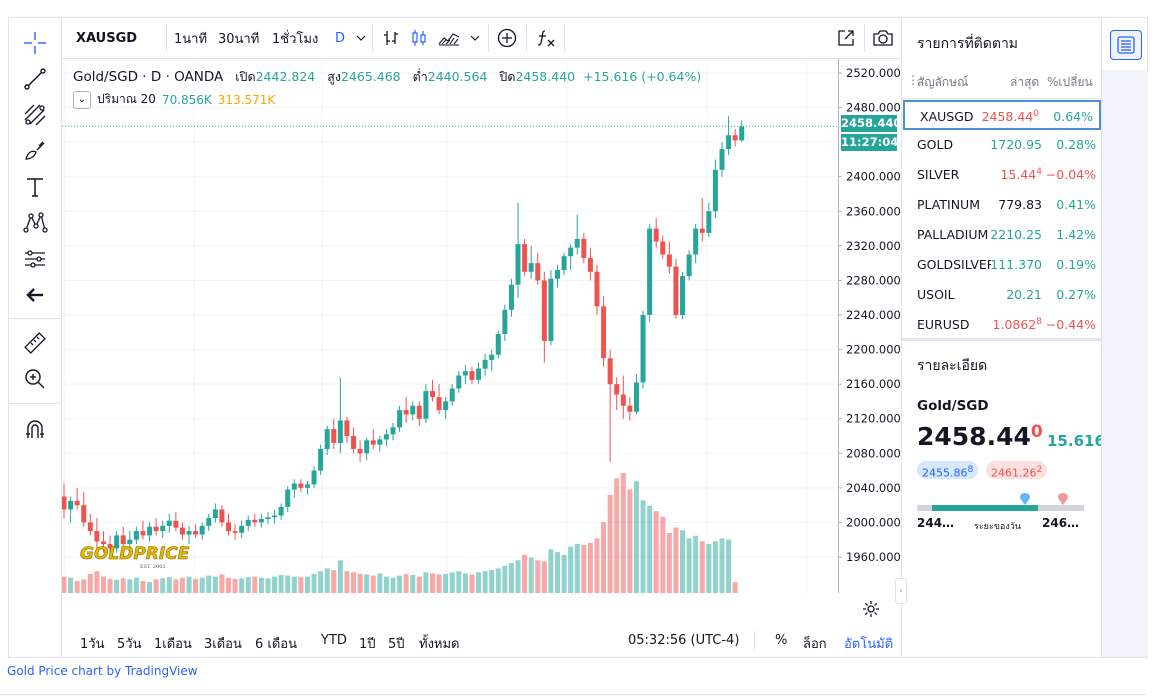 Image resolution: width=1166 pixels, height=698 pixels. What do you see at coordinates (1070, 82) in the screenshot?
I see `col-header-change: %เปลี่ยน` at bounding box center [1070, 82].